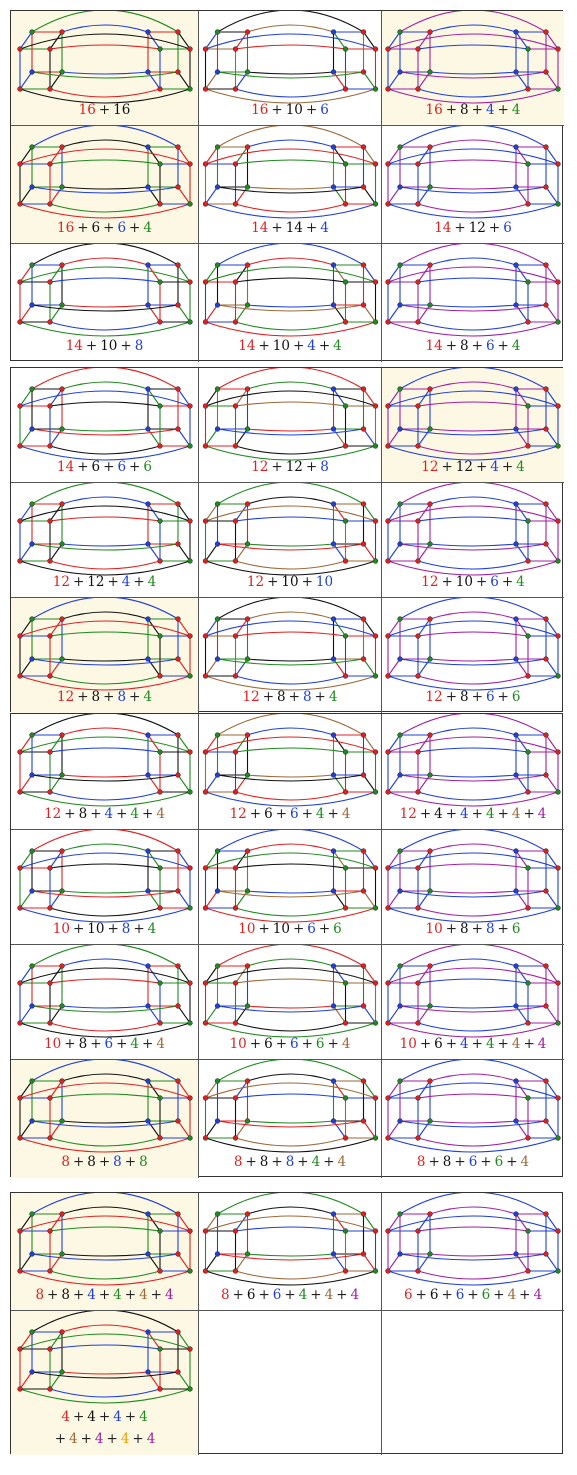 The image size is (577, 1475). What do you see at coordinates (290, 303) in the screenshot?
I see `decomposition-cell: 14 +10 +4 +4` at bounding box center [290, 303].